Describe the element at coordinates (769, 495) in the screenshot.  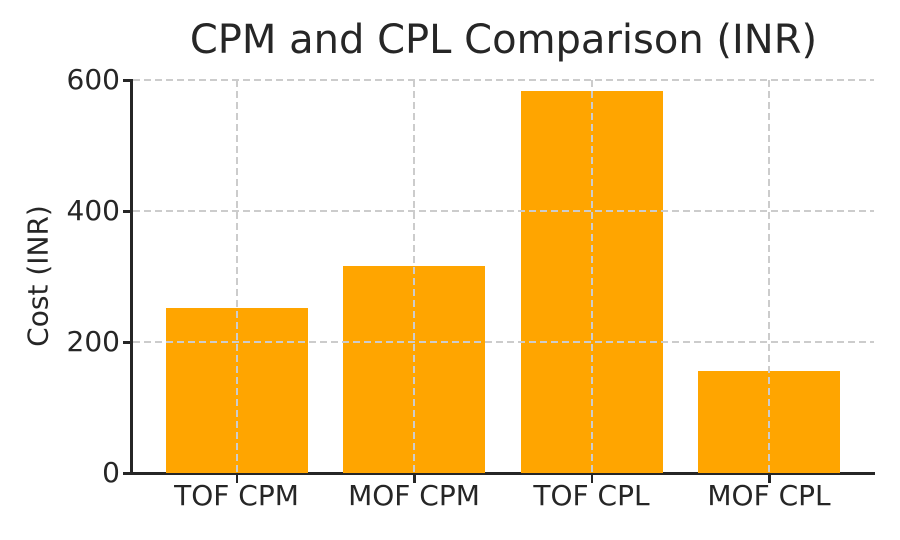
I see `x-tick-label: MOF CPL` at that location.